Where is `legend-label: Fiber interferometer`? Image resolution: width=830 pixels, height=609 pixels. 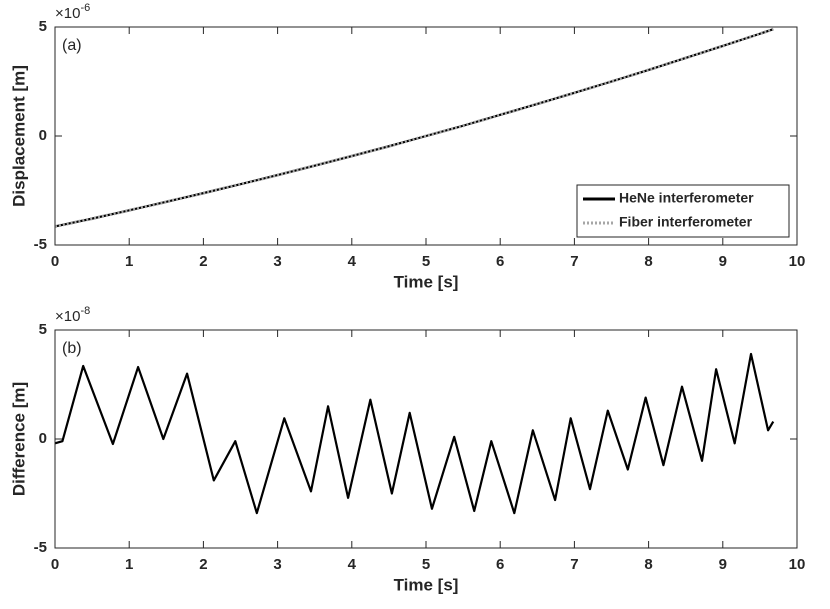 legend-label: Fiber interferometer is located at coordinates (686, 222).